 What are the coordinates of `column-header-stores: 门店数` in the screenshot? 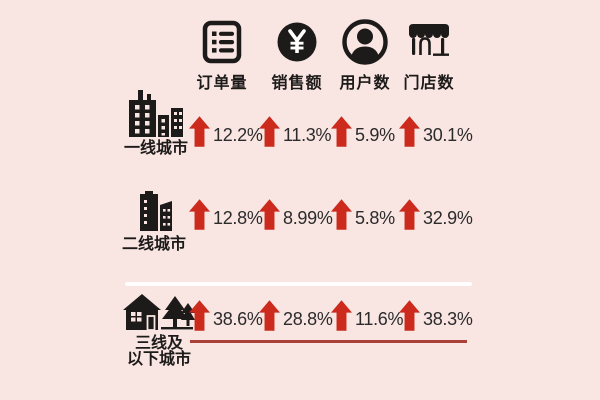 It's located at (429, 55).